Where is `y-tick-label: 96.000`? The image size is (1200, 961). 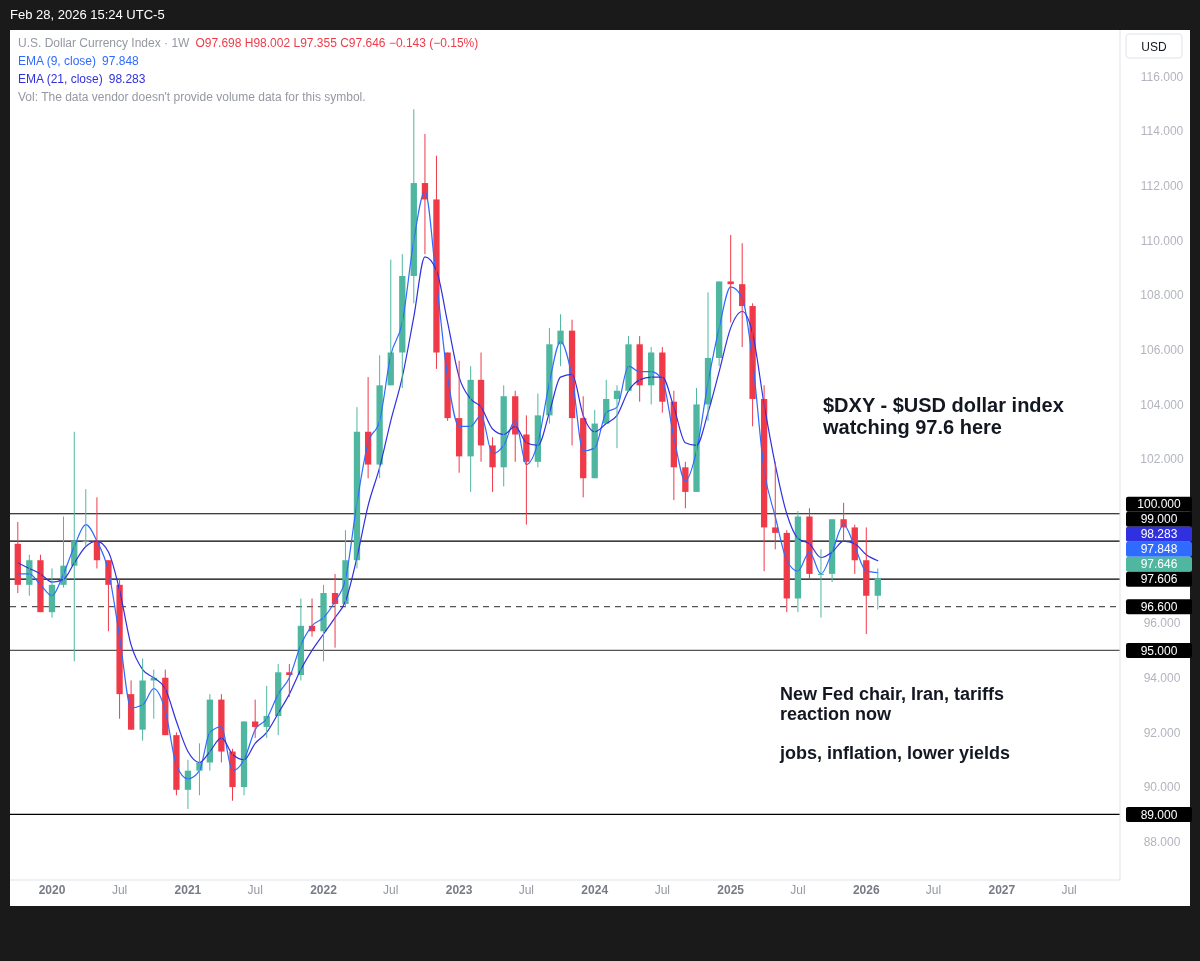 y-tick-label: 96.000 is located at coordinates (1162, 623).